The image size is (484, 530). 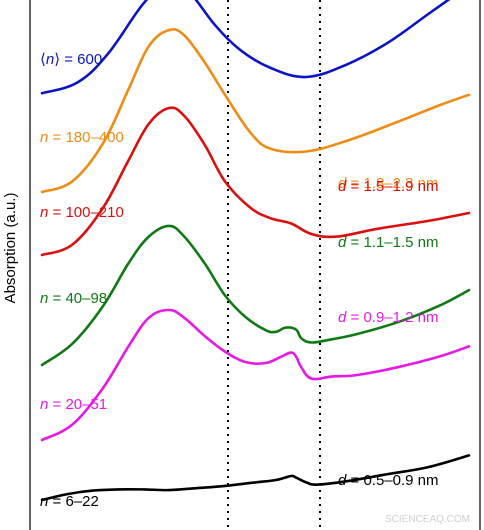 I want to click on series-label-s180: n = 180–400, so click(x=82, y=137).